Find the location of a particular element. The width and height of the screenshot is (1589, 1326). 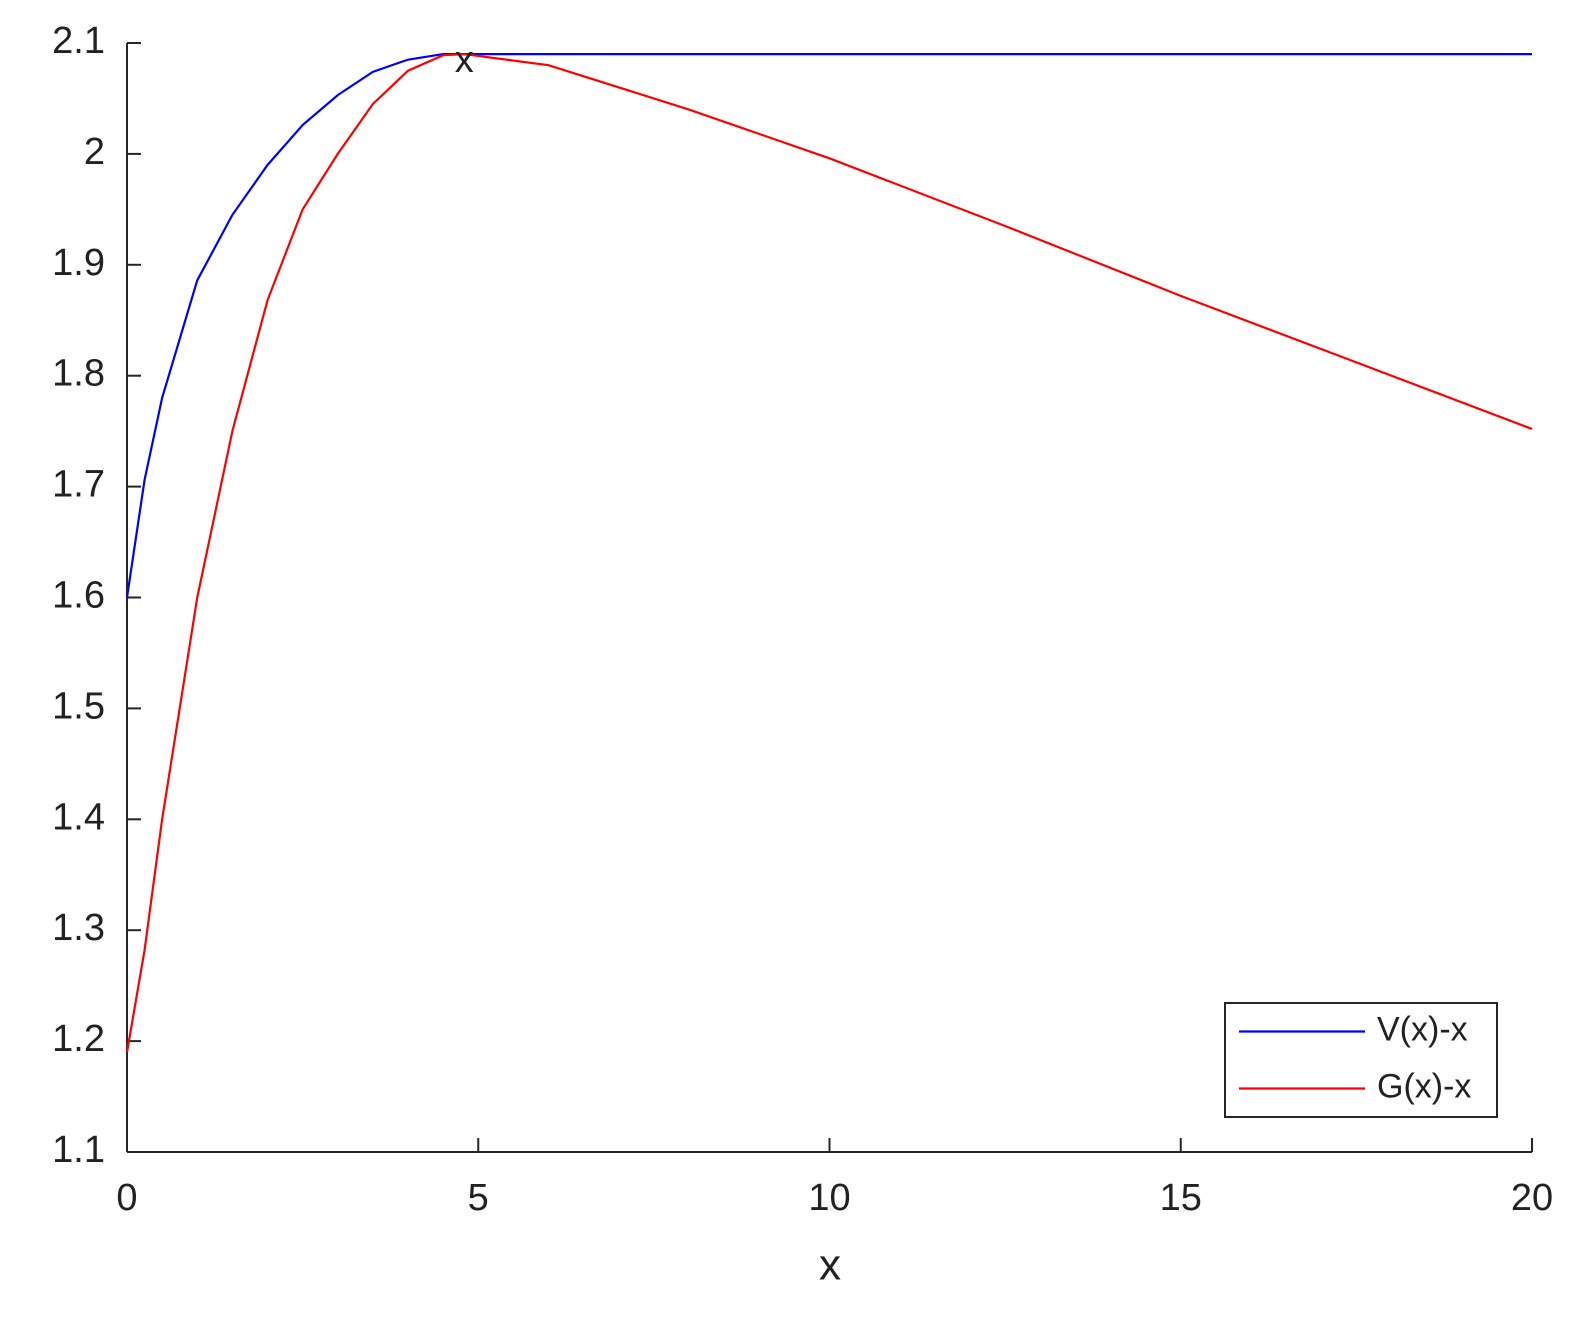

y-tick-label: 1.4 is located at coordinates (78, 817).